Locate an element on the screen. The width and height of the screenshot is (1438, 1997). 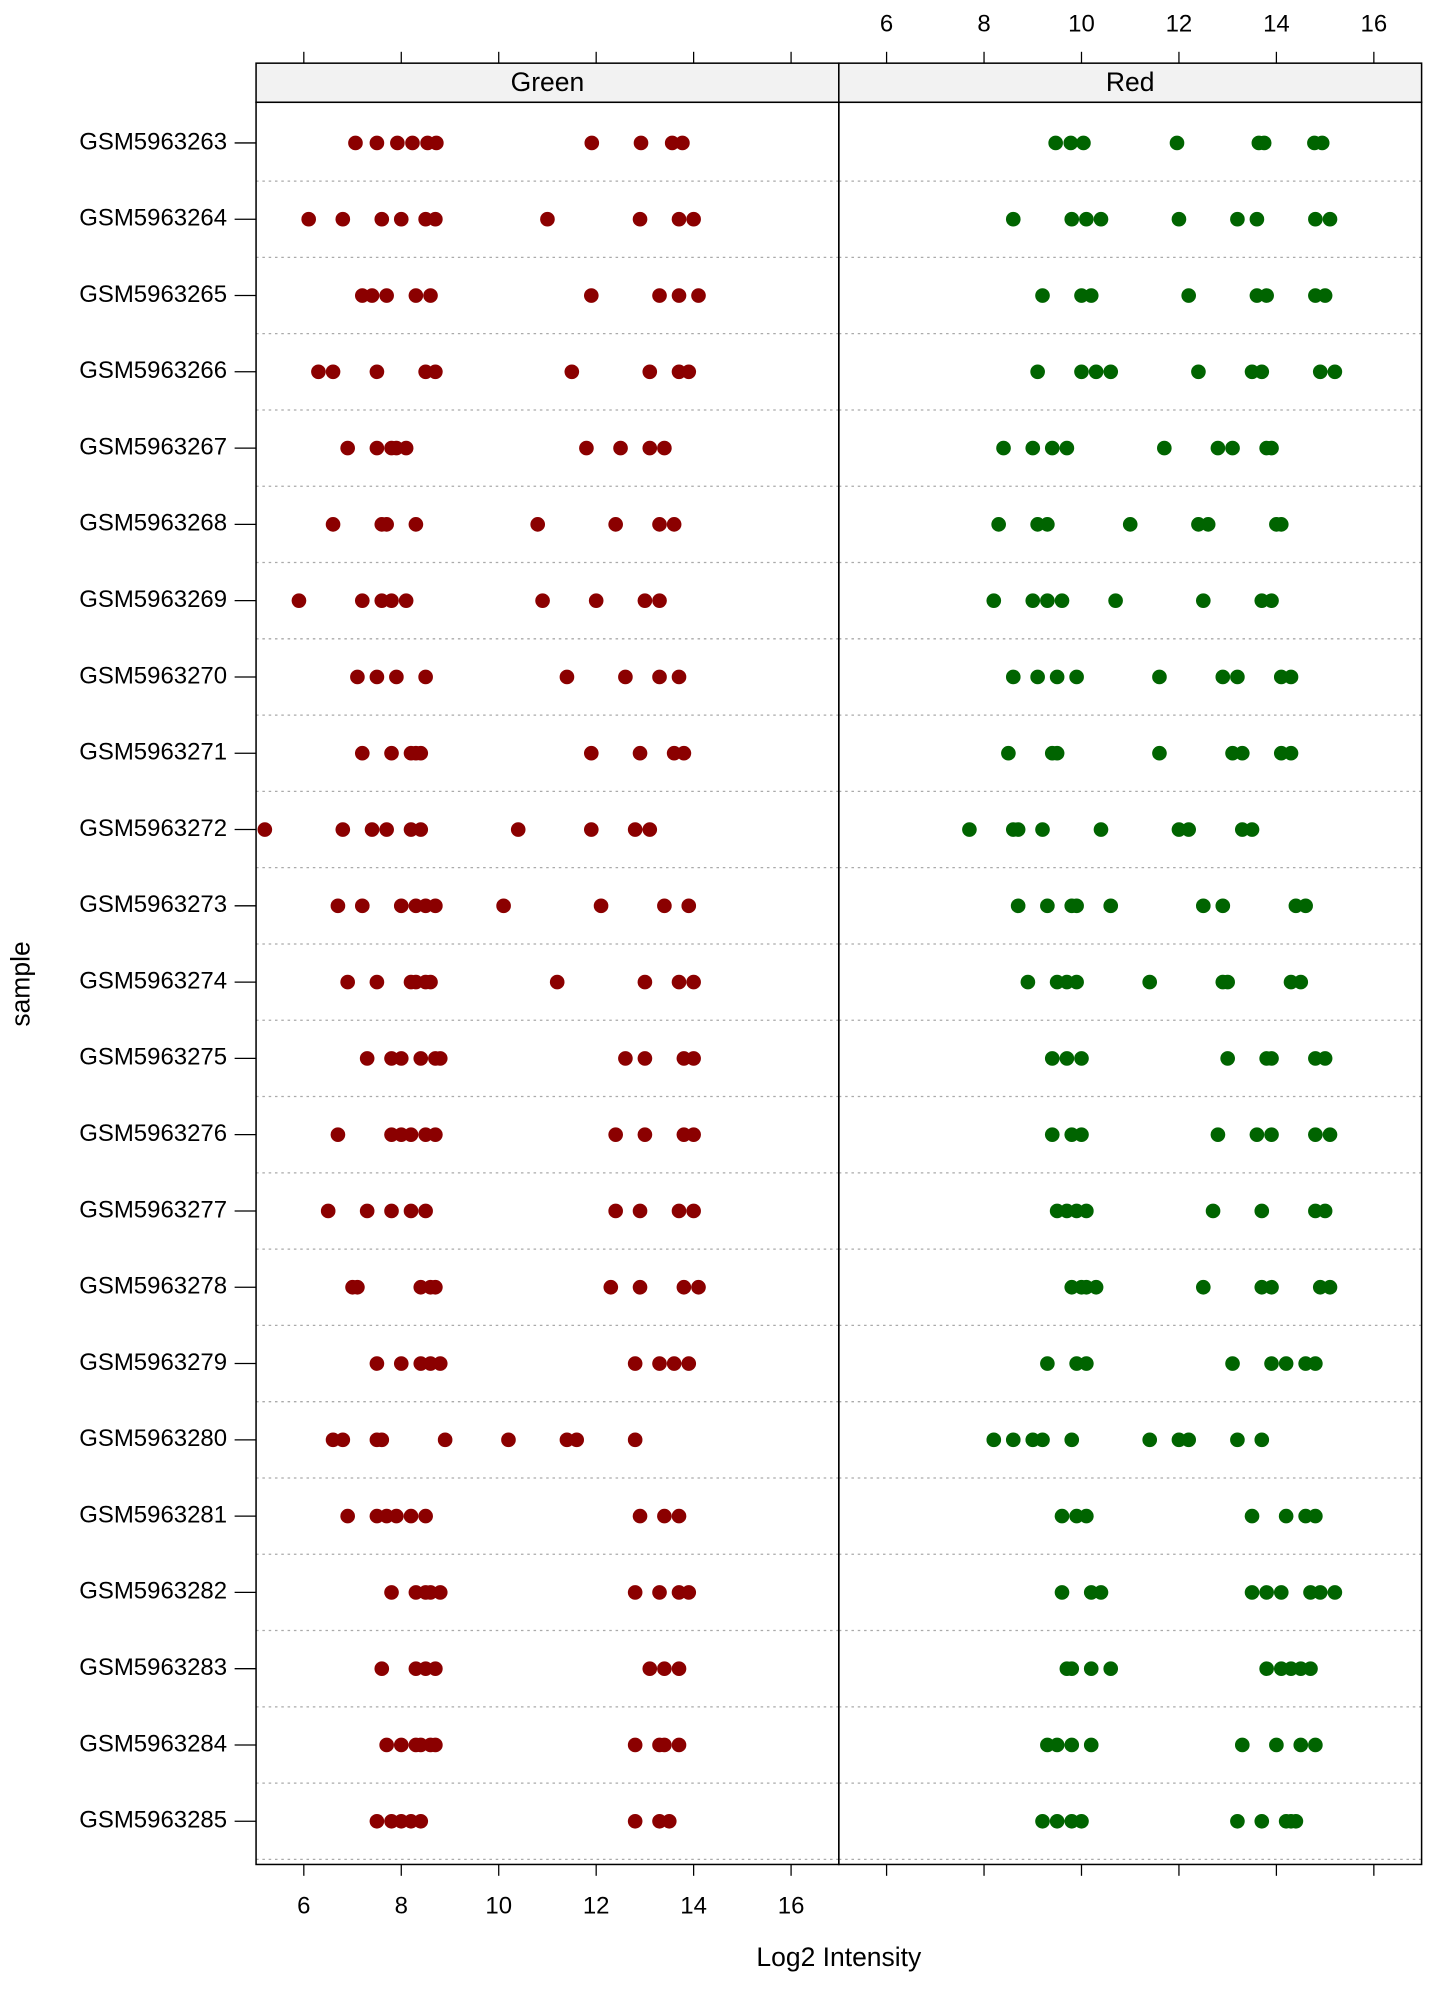
strip-label: Green is located at coordinates (548, 82).